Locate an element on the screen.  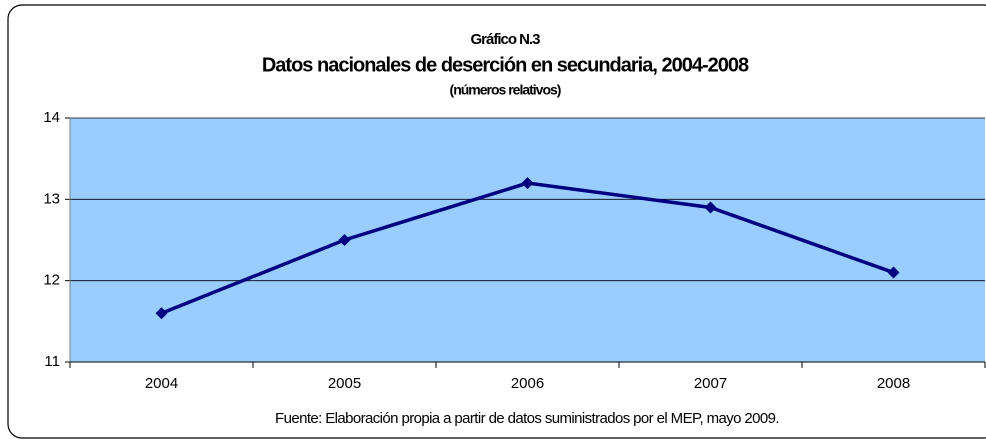
y-tick-label: 11 is located at coordinates (52, 361).